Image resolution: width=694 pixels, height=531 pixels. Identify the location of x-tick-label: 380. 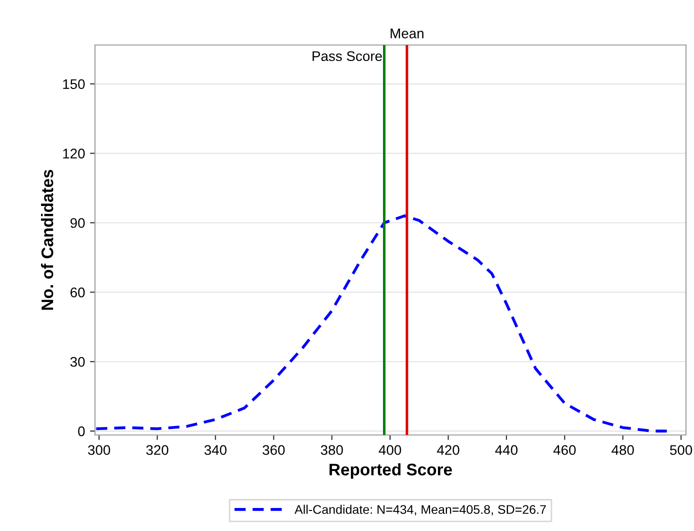
(331, 450).